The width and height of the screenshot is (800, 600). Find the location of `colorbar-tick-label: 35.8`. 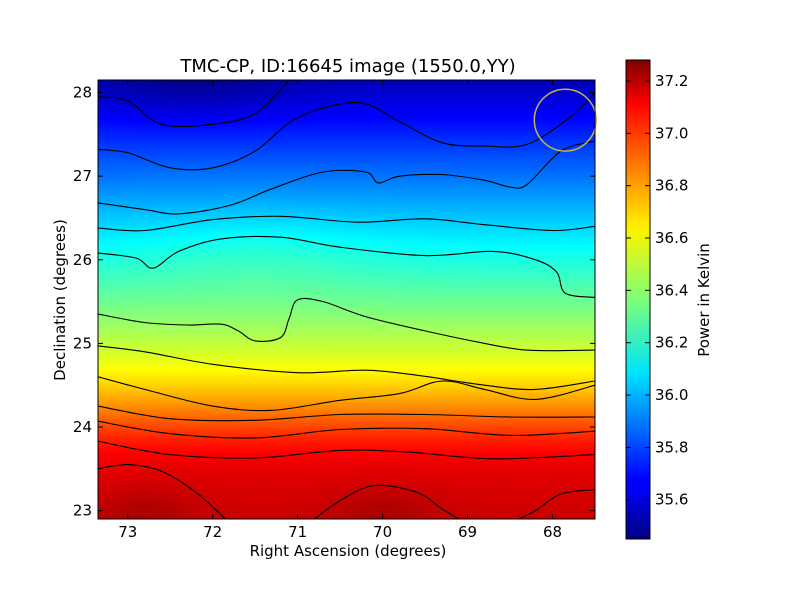

colorbar-tick-label: 35.8 is located at coordinates (671, 447).